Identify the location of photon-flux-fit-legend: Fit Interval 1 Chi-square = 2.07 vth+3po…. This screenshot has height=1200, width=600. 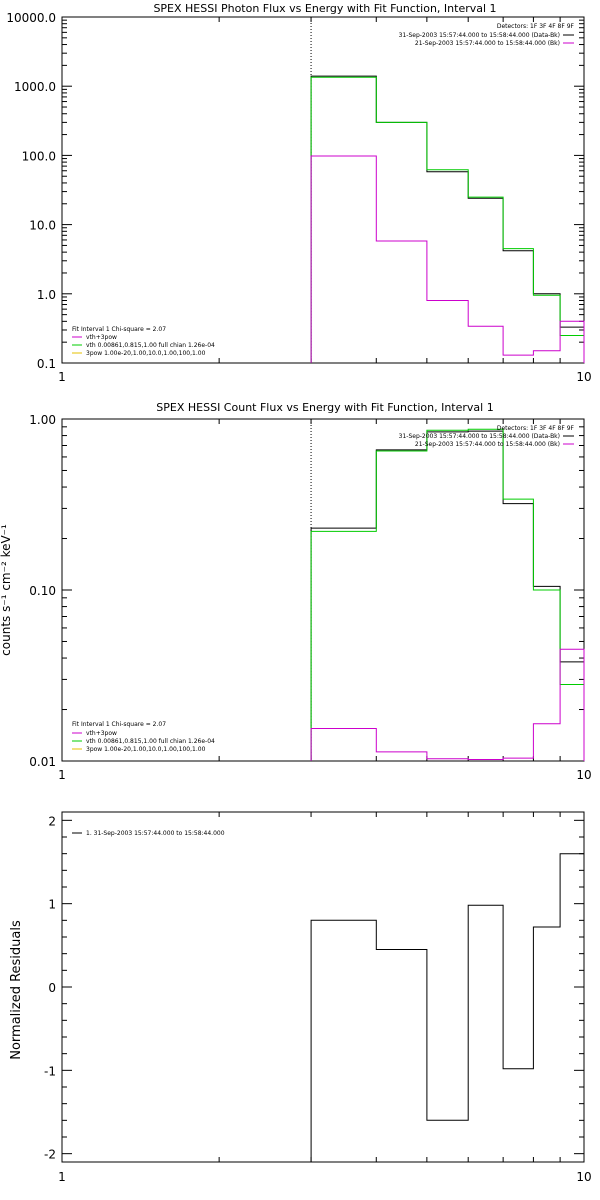
(143, 341).